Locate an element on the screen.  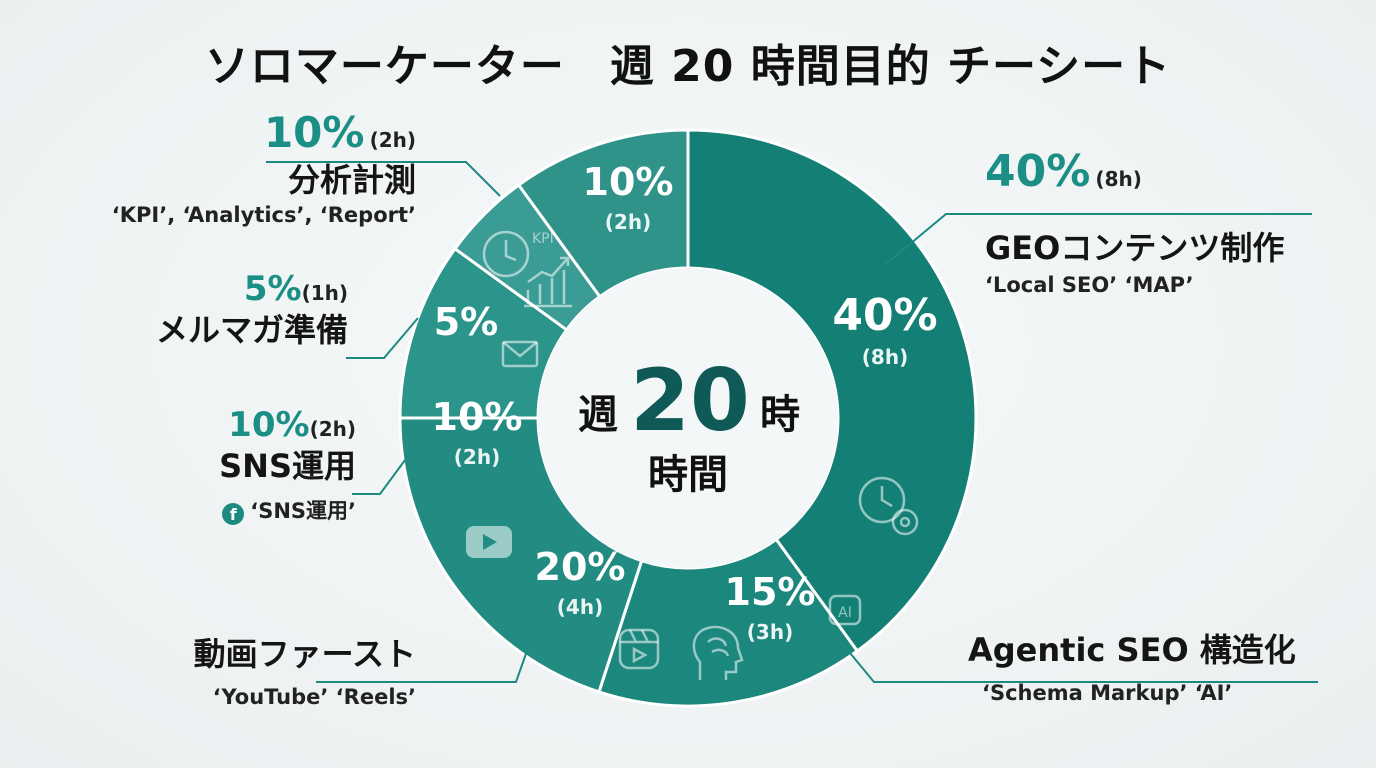
callout-video: 動画ファースト ‘YouTube’ ‘Reels’ is located at coordinates (305, 672).